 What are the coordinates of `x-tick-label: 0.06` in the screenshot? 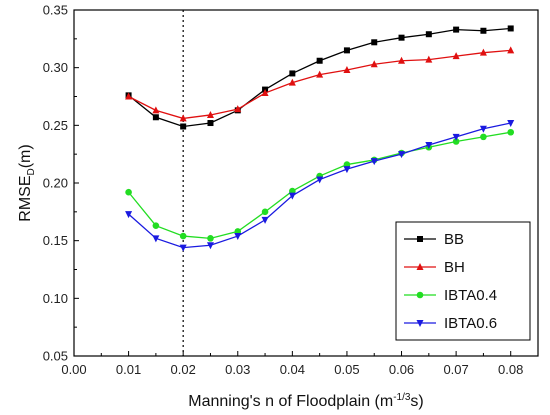 It's located at (401, 369).